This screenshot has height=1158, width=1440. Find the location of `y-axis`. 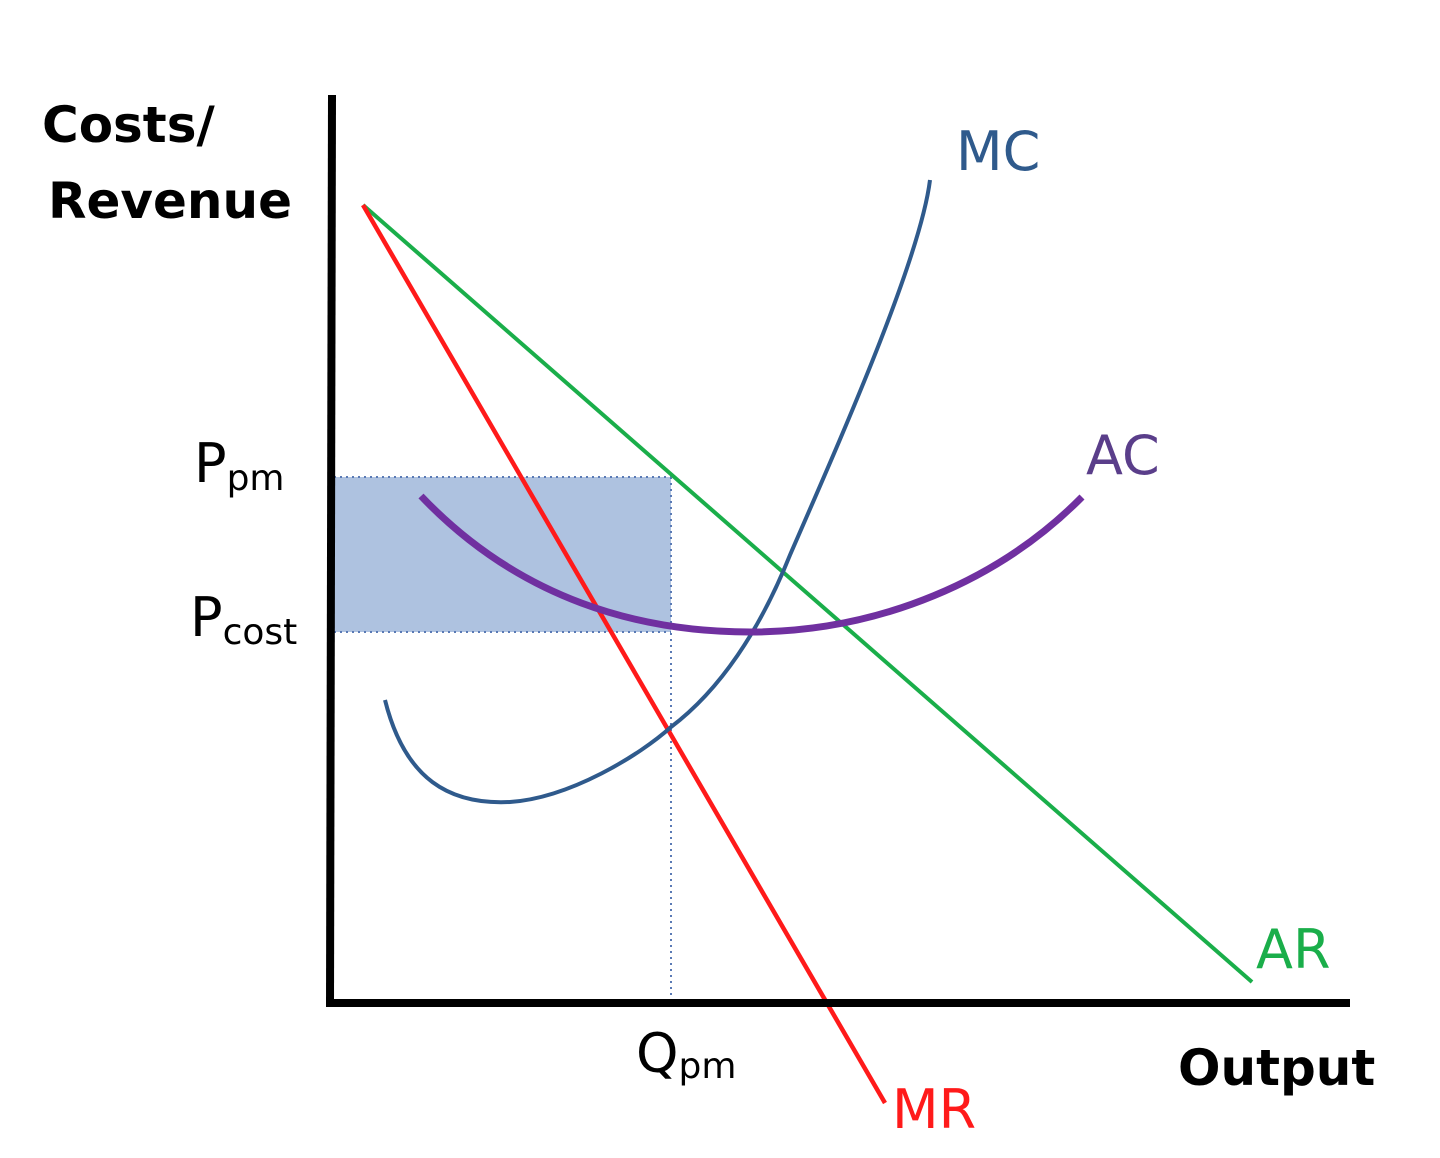

y-axis is located at coordinates (331, 550).